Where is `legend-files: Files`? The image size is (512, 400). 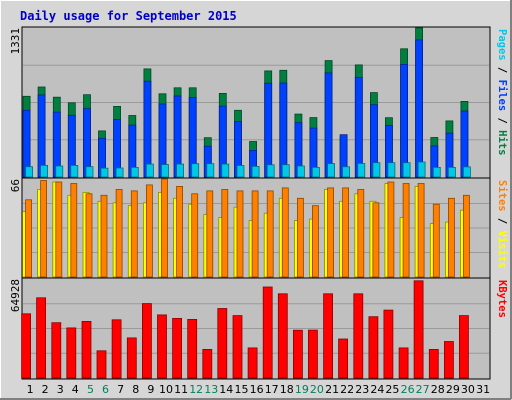 legend-files: Files is located at coordinates (502, 96).